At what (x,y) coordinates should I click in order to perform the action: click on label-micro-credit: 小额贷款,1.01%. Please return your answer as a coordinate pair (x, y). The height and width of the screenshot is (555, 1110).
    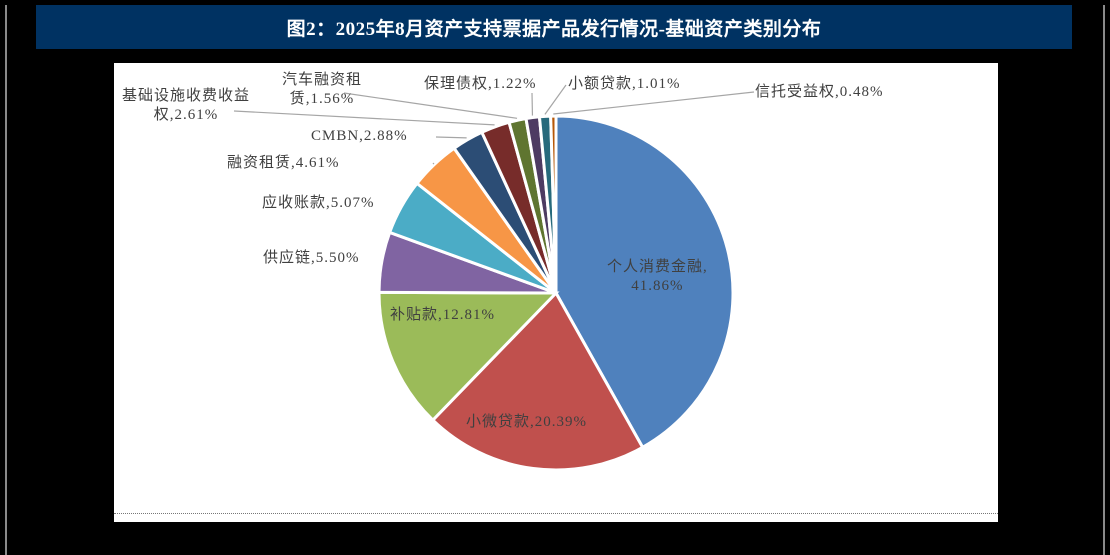
    Looking at the image, I should click on (624, 84).